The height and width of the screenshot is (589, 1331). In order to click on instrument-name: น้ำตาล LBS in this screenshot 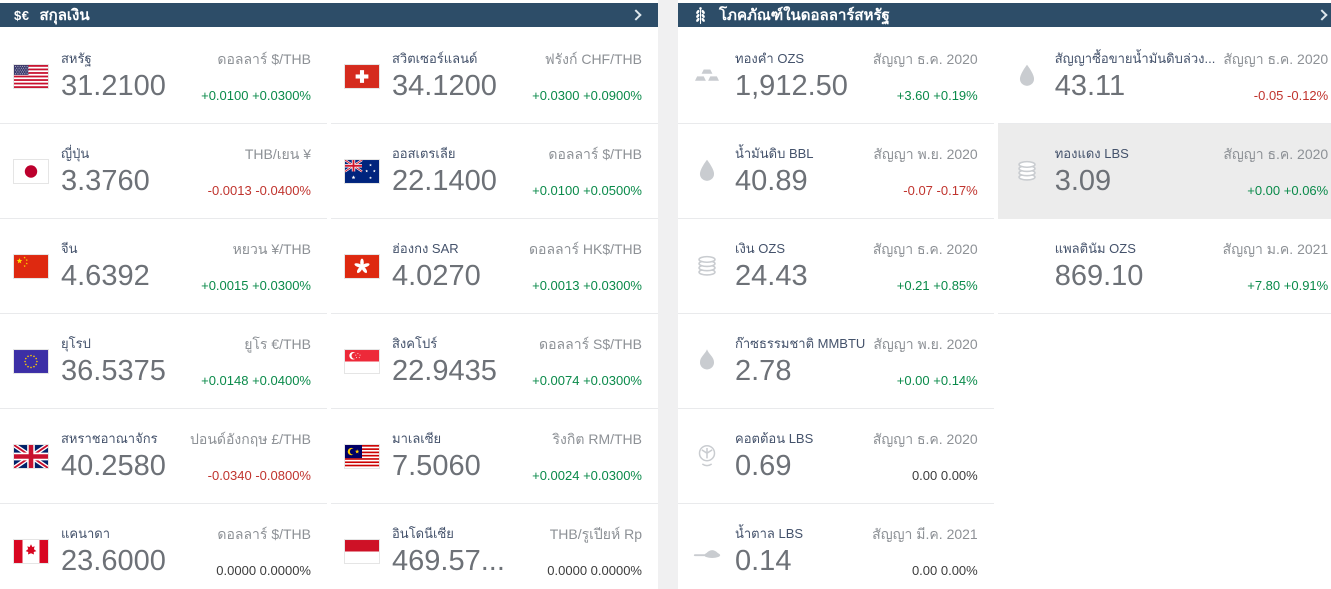, I will do `click(769, 534)`.